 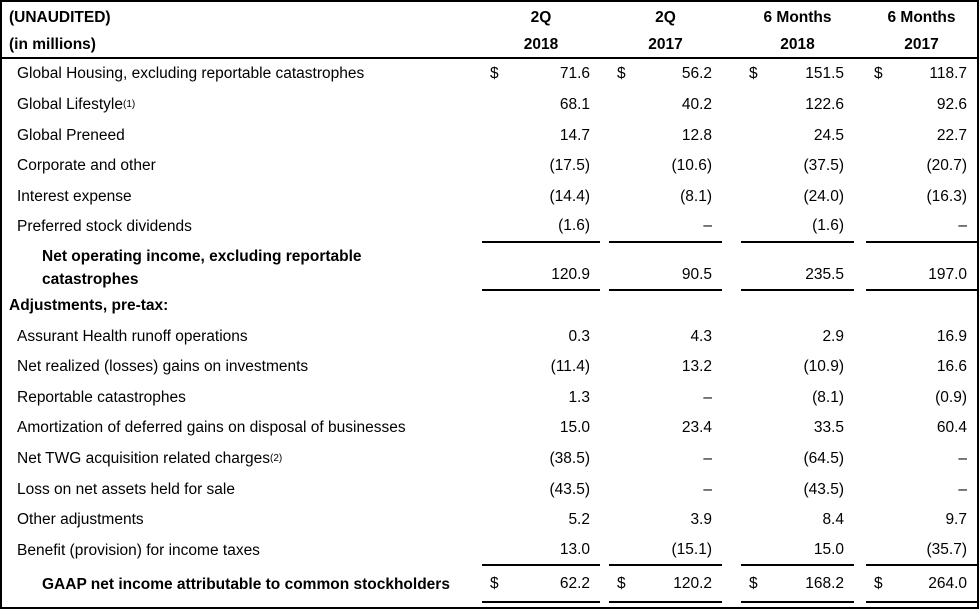 I want to click on cell-value: 33.5, so click(x=828, y=428).